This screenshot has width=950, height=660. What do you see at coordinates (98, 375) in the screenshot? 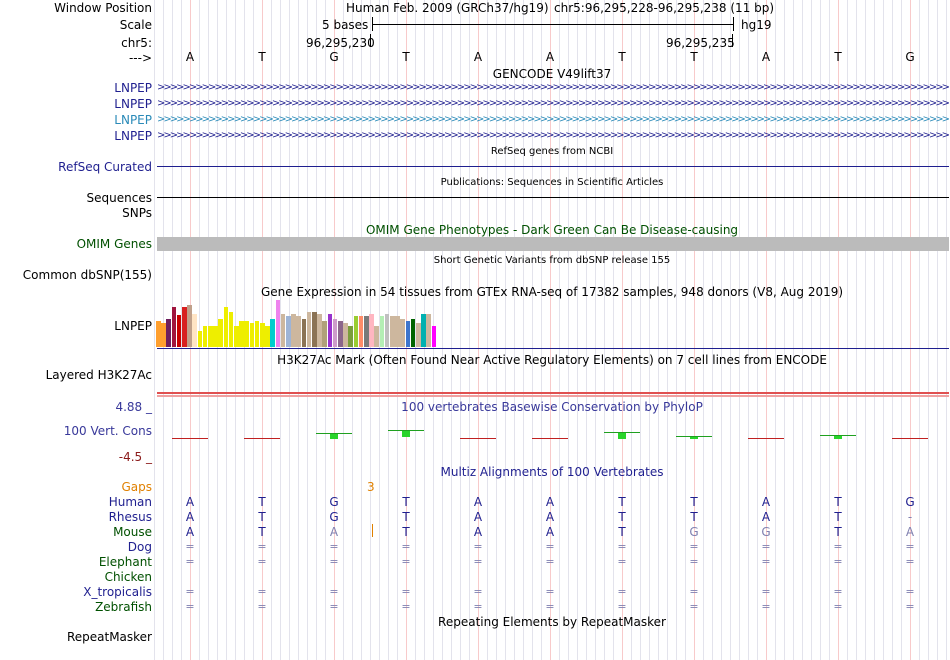
I see `h3k27ac-label: Layered H3K27Ac` at bounding box center [98, 375].